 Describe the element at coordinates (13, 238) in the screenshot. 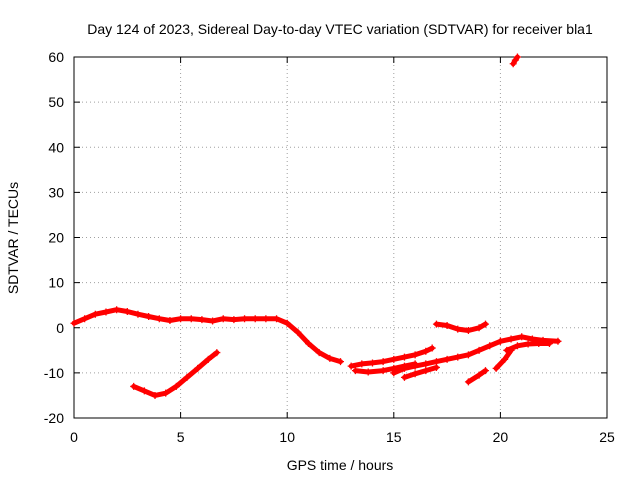

I see `y-axis-label: SDTVAR / TECUs` at that location.